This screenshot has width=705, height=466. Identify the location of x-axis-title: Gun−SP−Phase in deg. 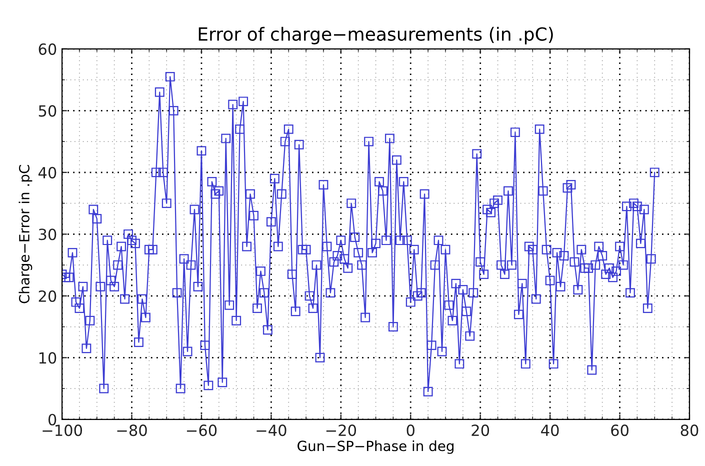
(376, 447).